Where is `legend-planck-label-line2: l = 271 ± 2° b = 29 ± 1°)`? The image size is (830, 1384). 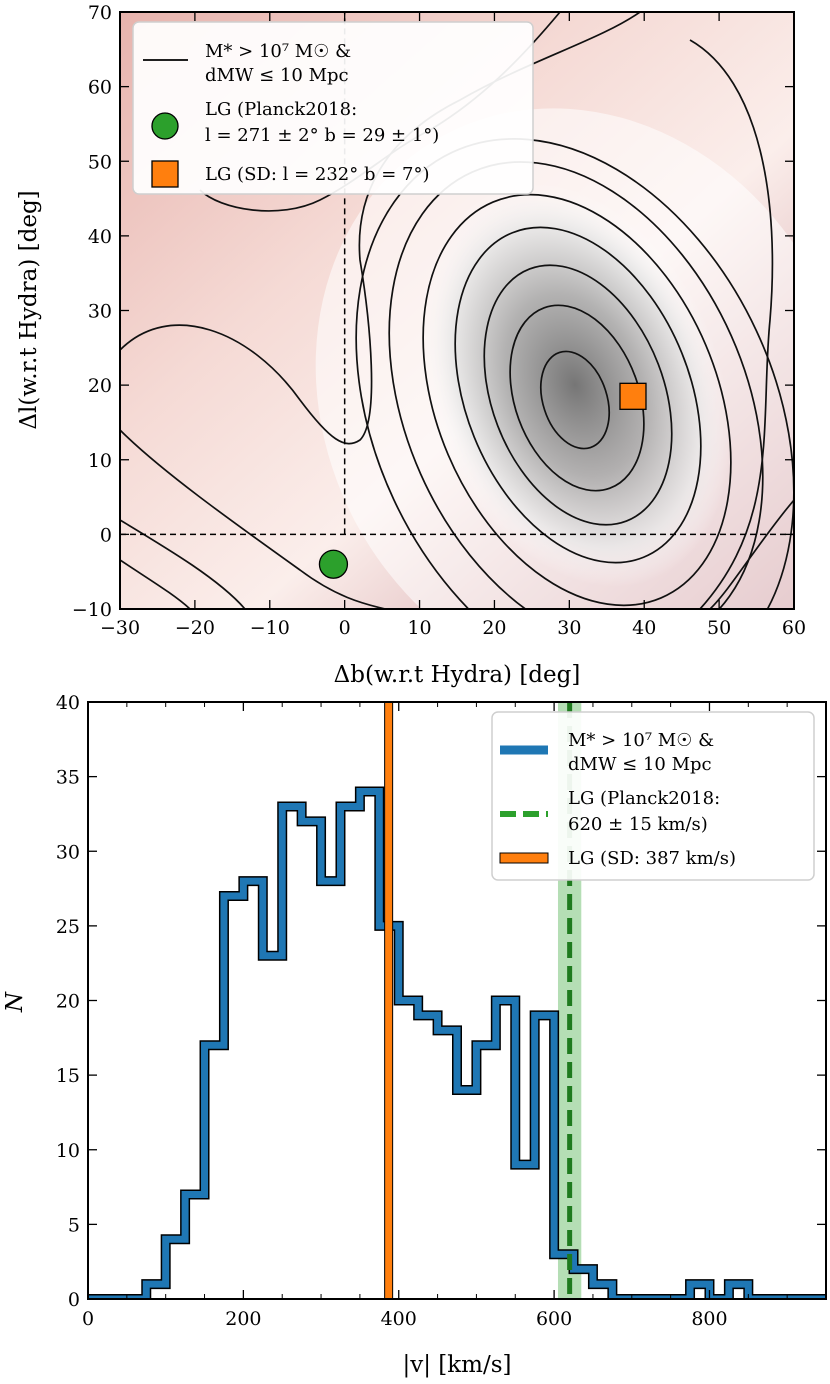 legend-planck-label-line2: l = 271 ± 2° b = 29 ± 1°) is located at coordinates (322, 135).